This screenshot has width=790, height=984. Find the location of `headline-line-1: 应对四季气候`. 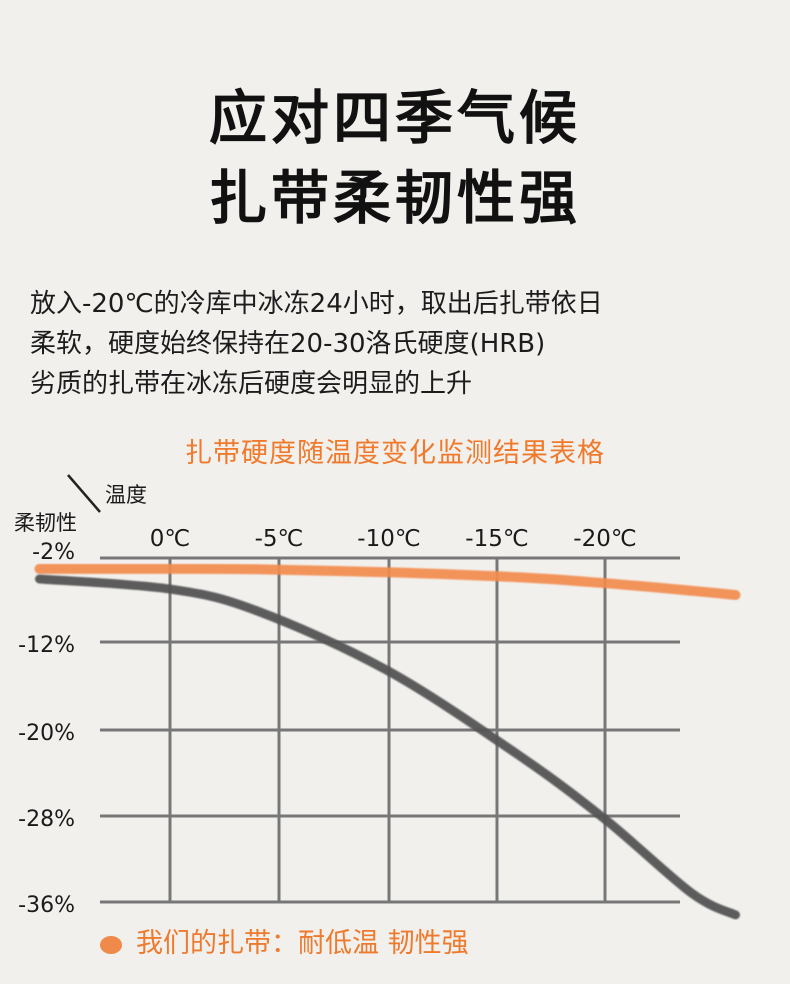

headline-line-1: 应对四季气候 is located at coordinates (394, 118).